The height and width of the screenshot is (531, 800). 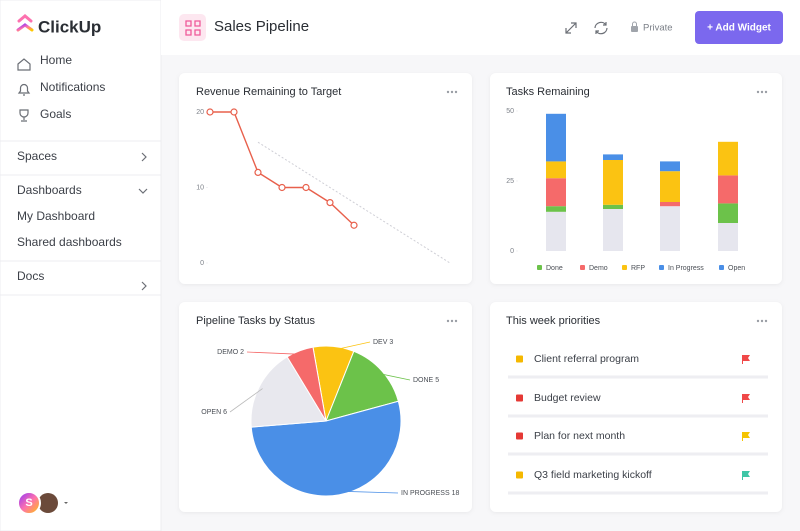 I want to click on pie-label-name: OPEN, so click(x=211, y=412).